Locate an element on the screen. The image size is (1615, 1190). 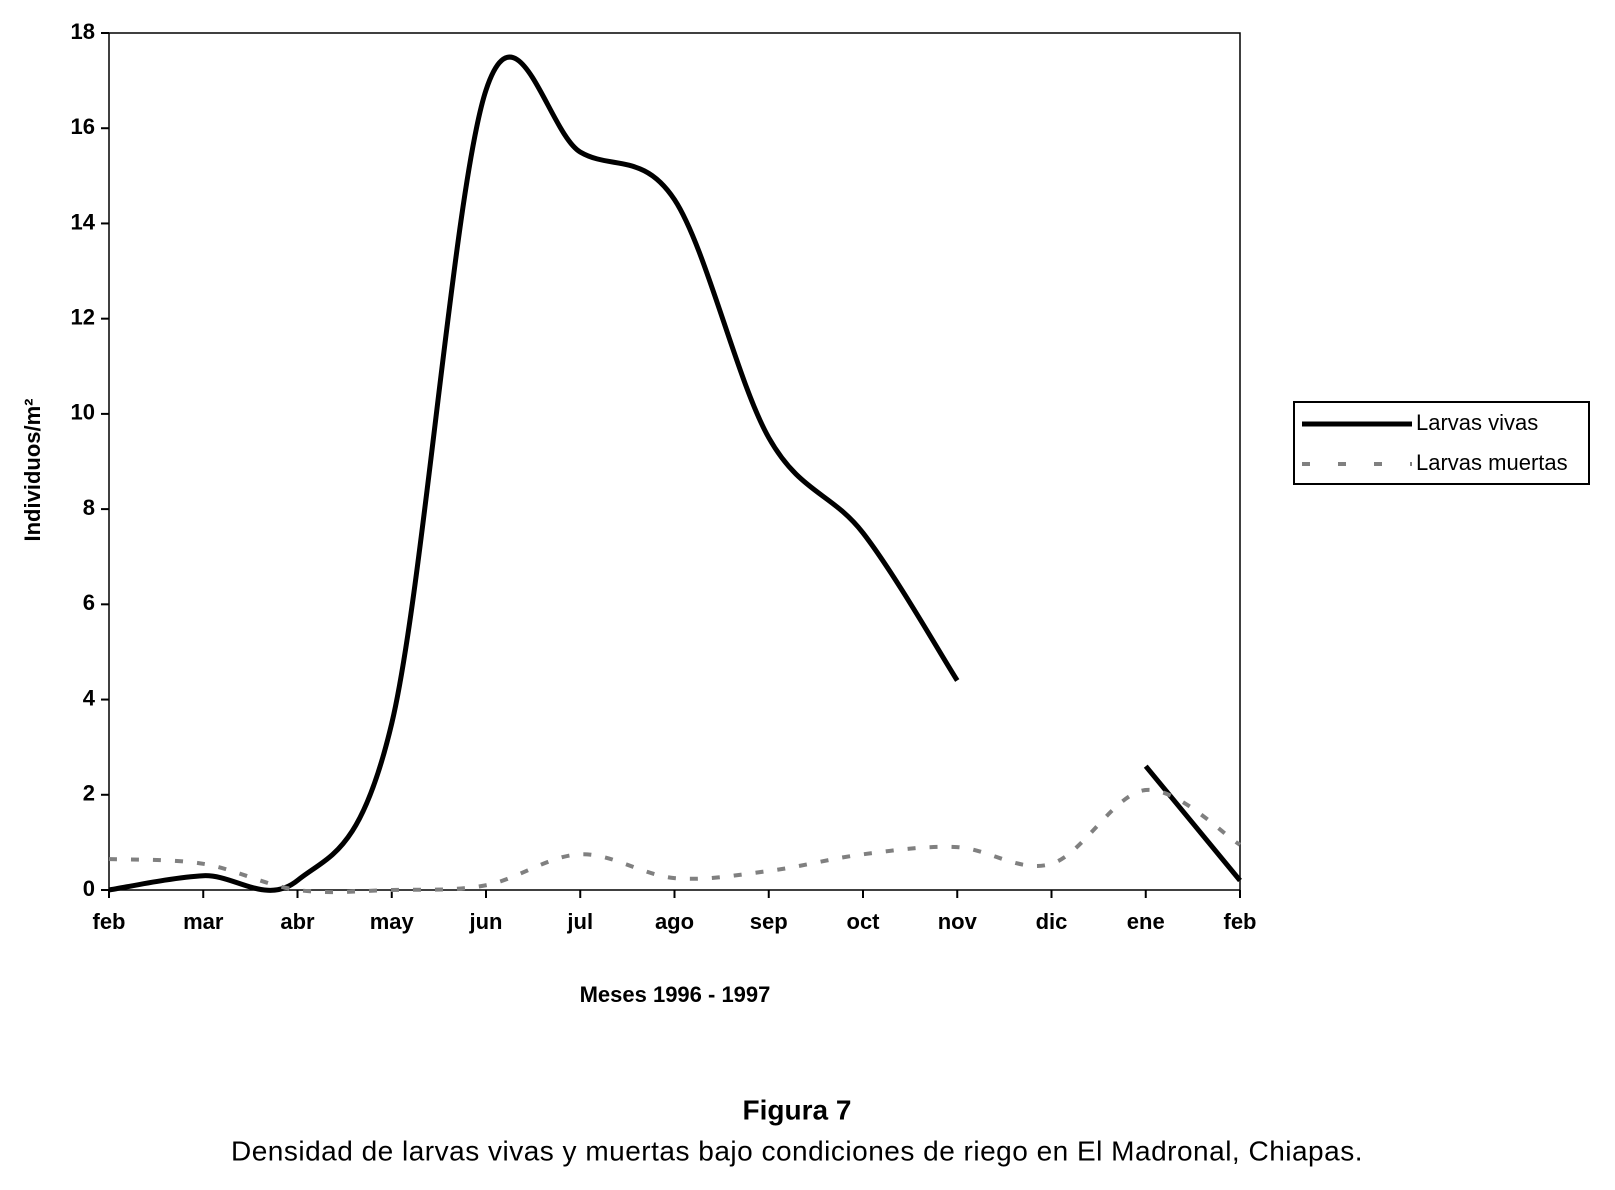
x-tick-label: sep is located at coordinates (769, 921).